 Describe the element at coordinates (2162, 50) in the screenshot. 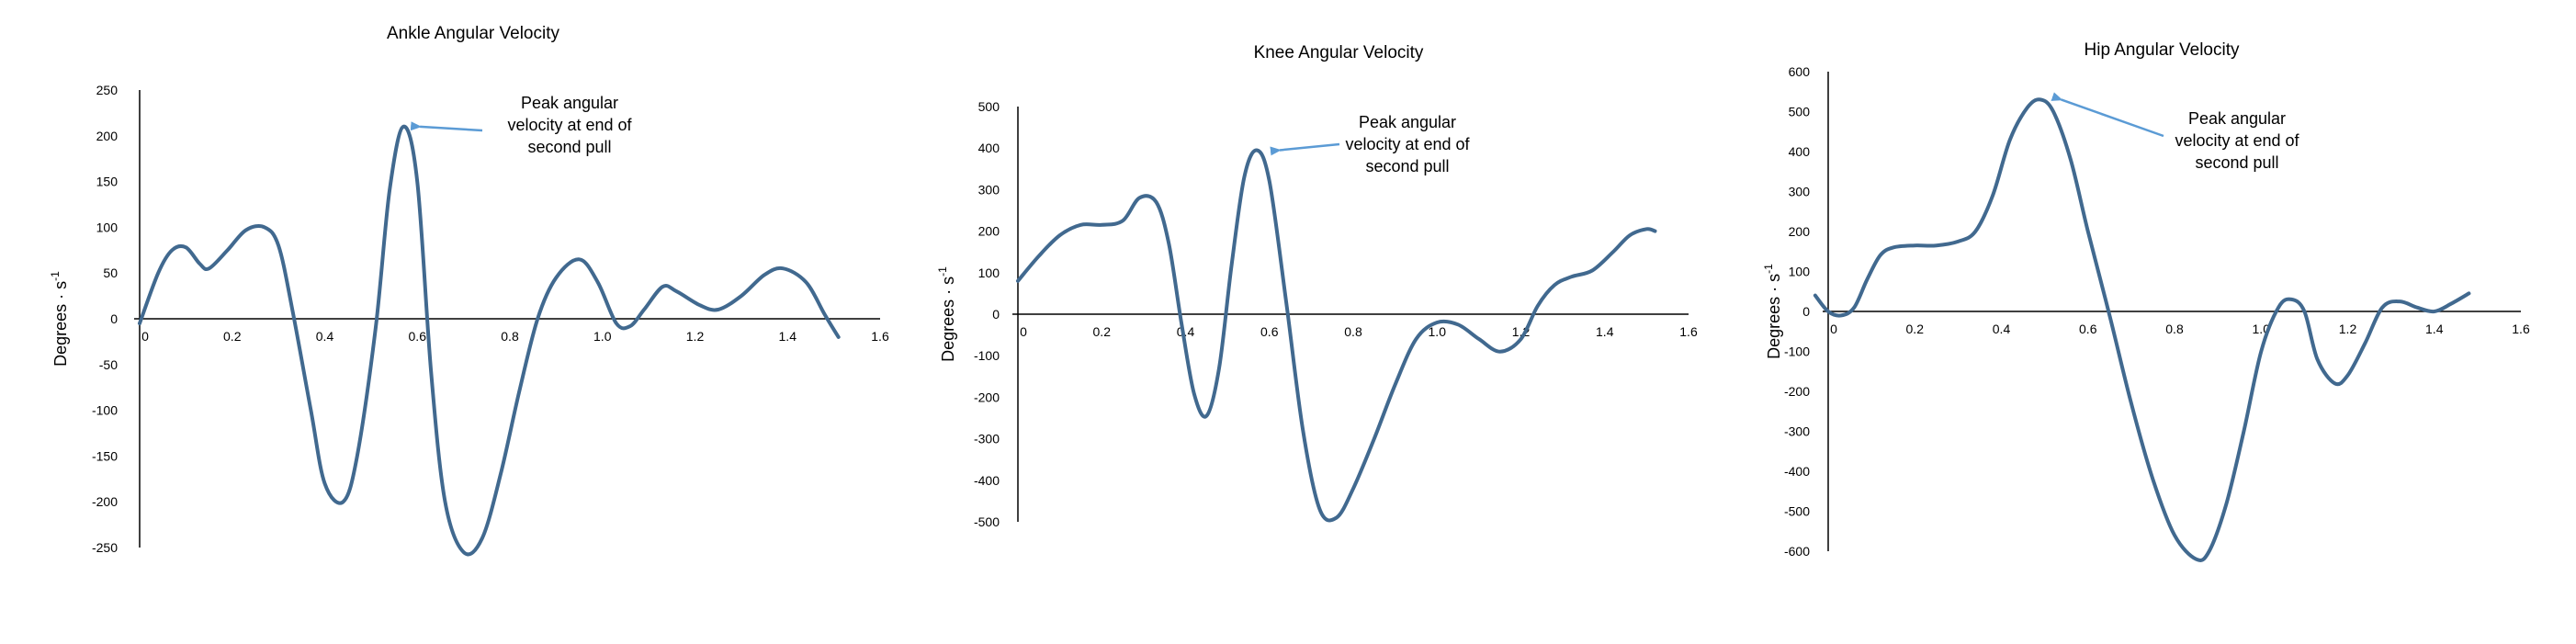

I see `chart-title: Hip Angular Velocity` at that location.